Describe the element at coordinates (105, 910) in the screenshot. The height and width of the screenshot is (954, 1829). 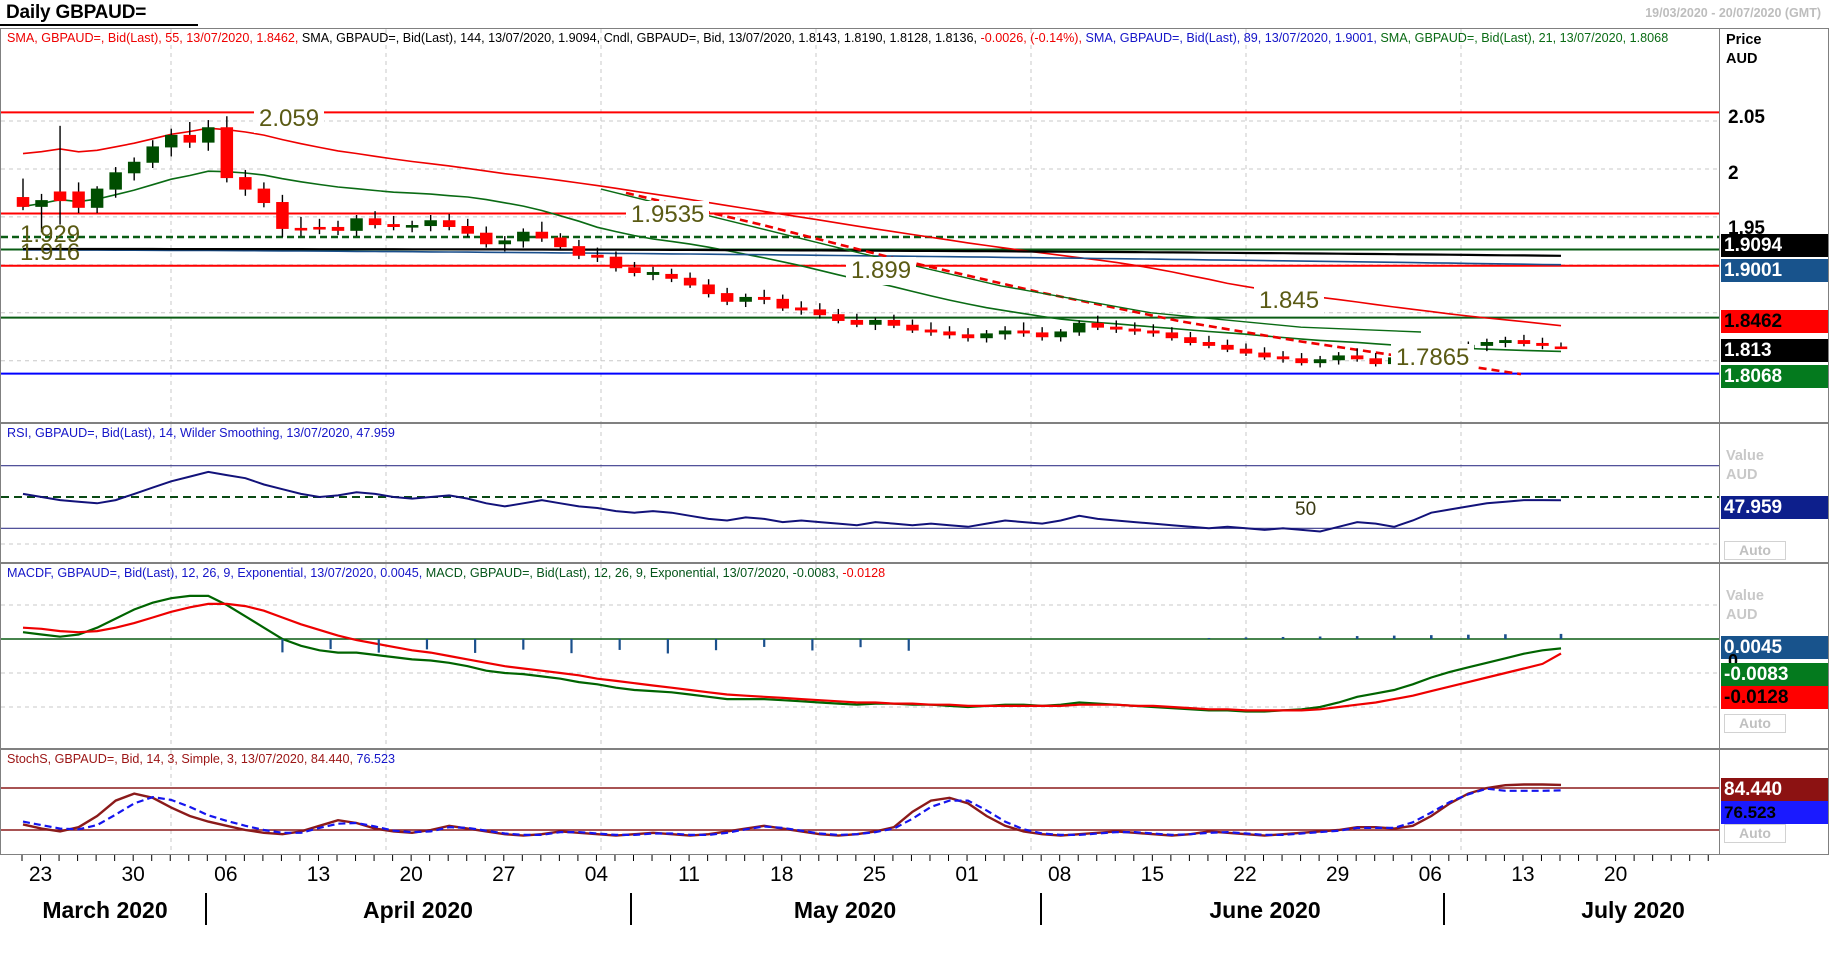
I see `x-month-label: March 2020` at that location.